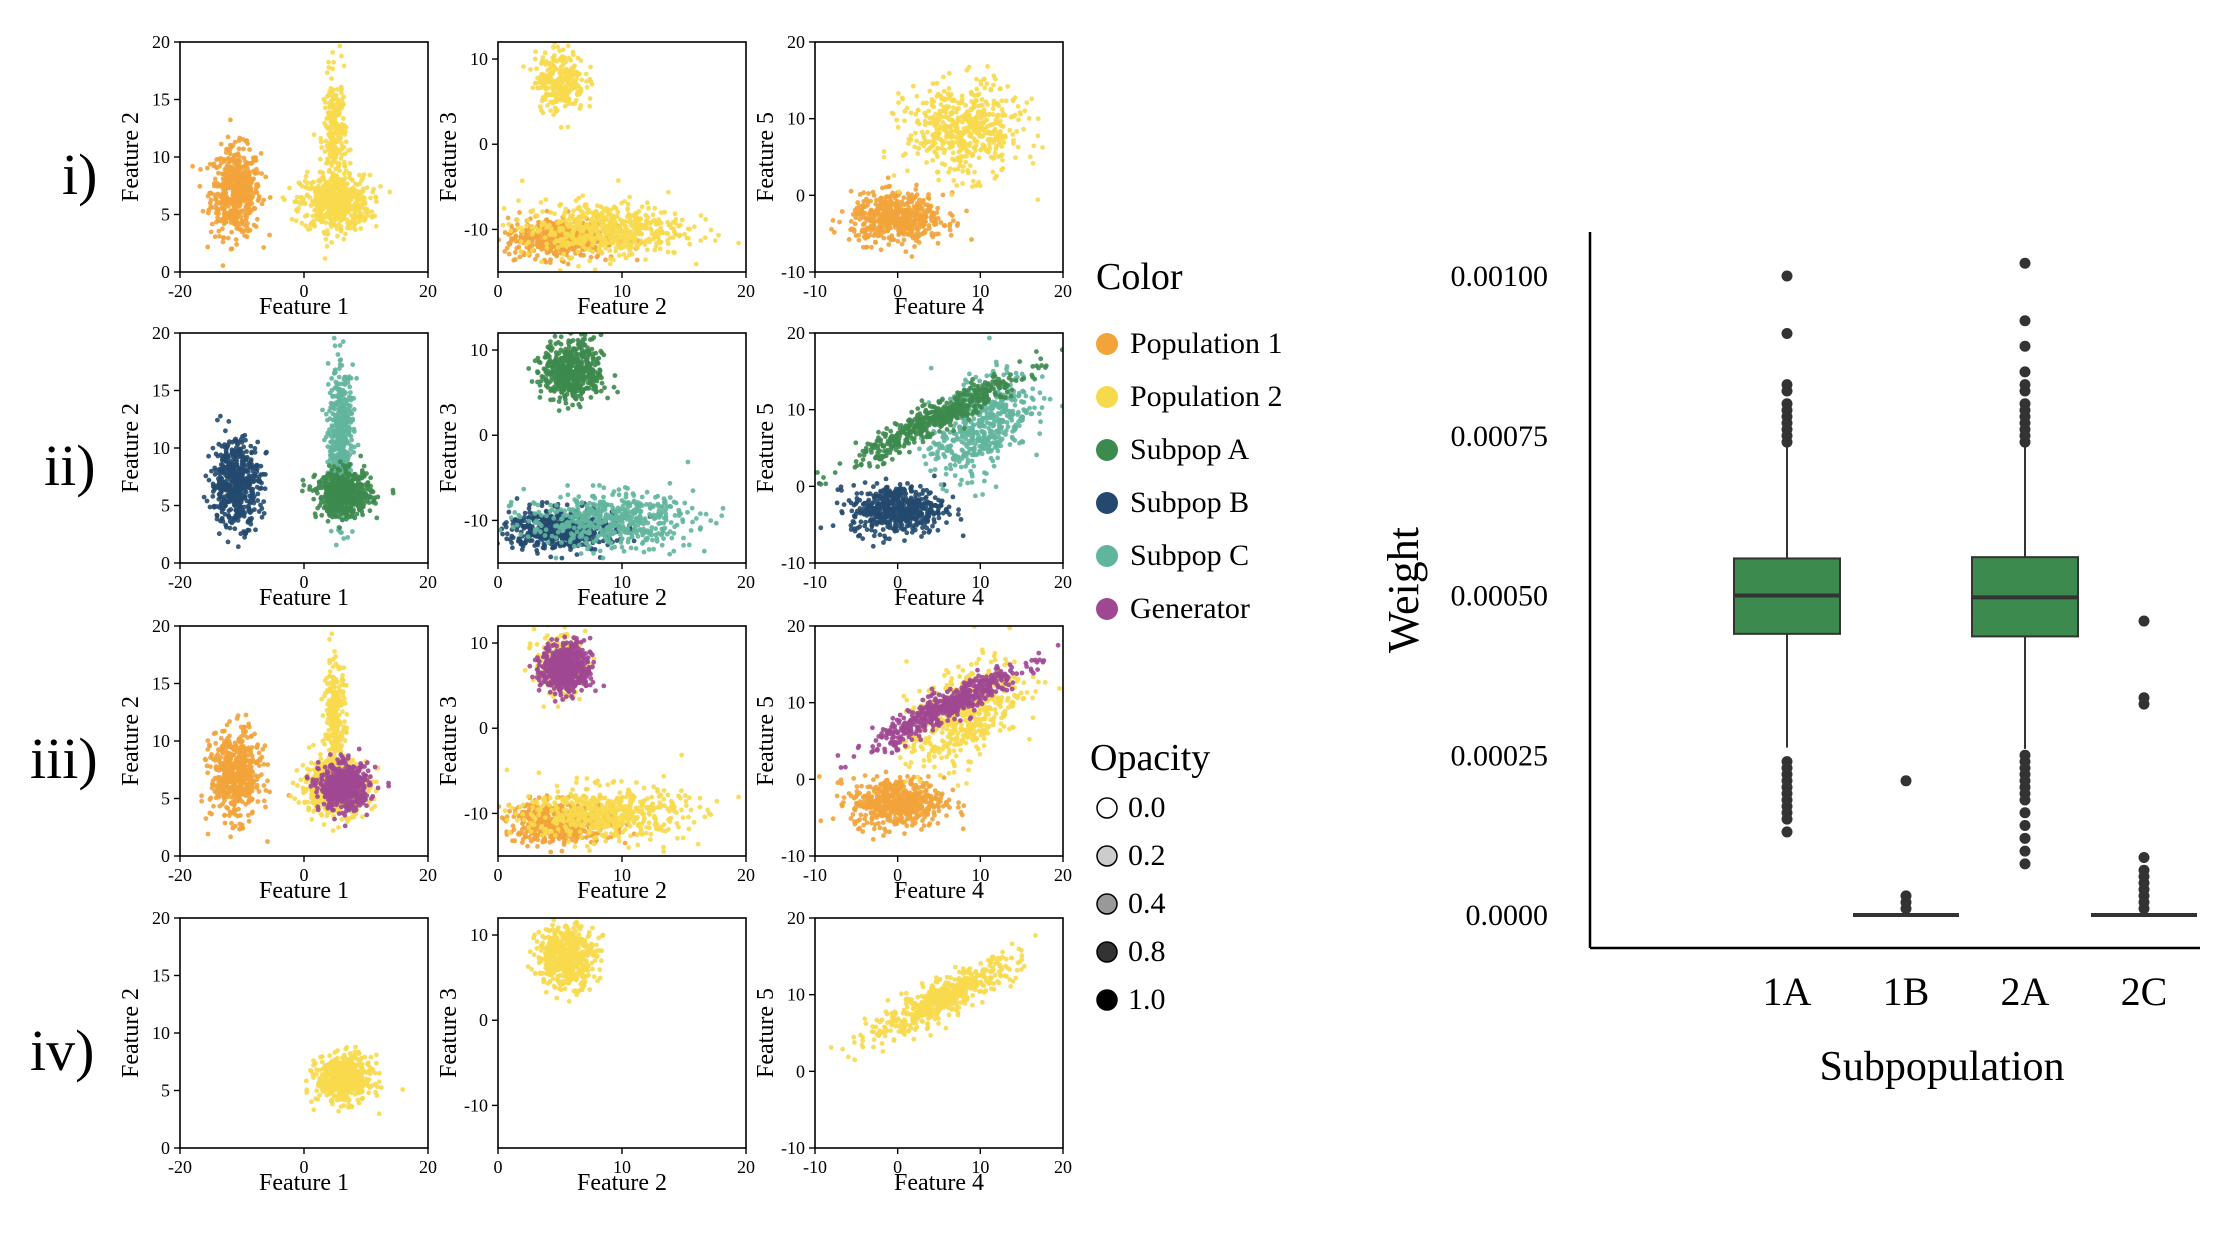 This screenshot has width=2228, height=1252. Describe the element at coordinates (165, 272) in the screenshot. I see `y-tick-label: 0` at that location.